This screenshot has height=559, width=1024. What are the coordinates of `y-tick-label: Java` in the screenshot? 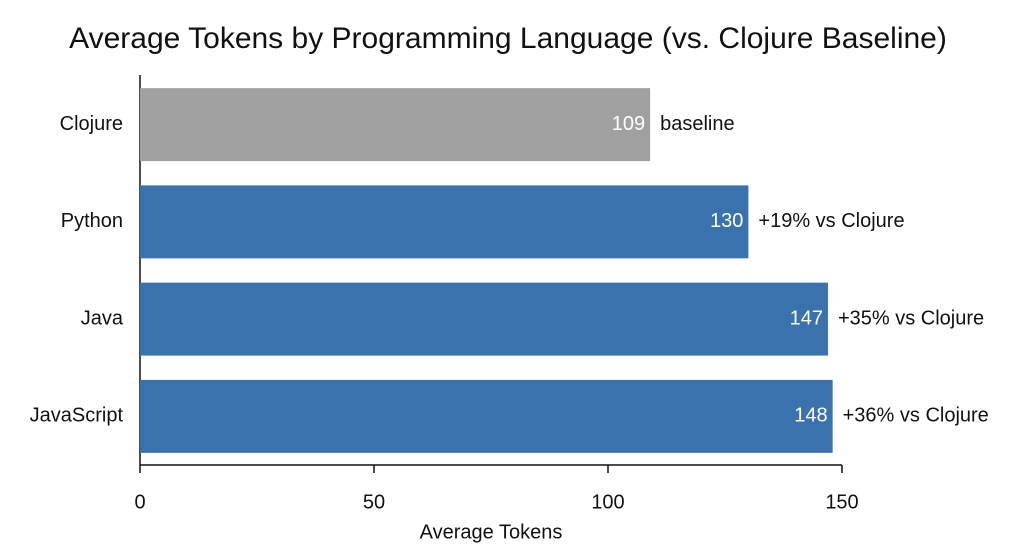 It's located at (102, 318).